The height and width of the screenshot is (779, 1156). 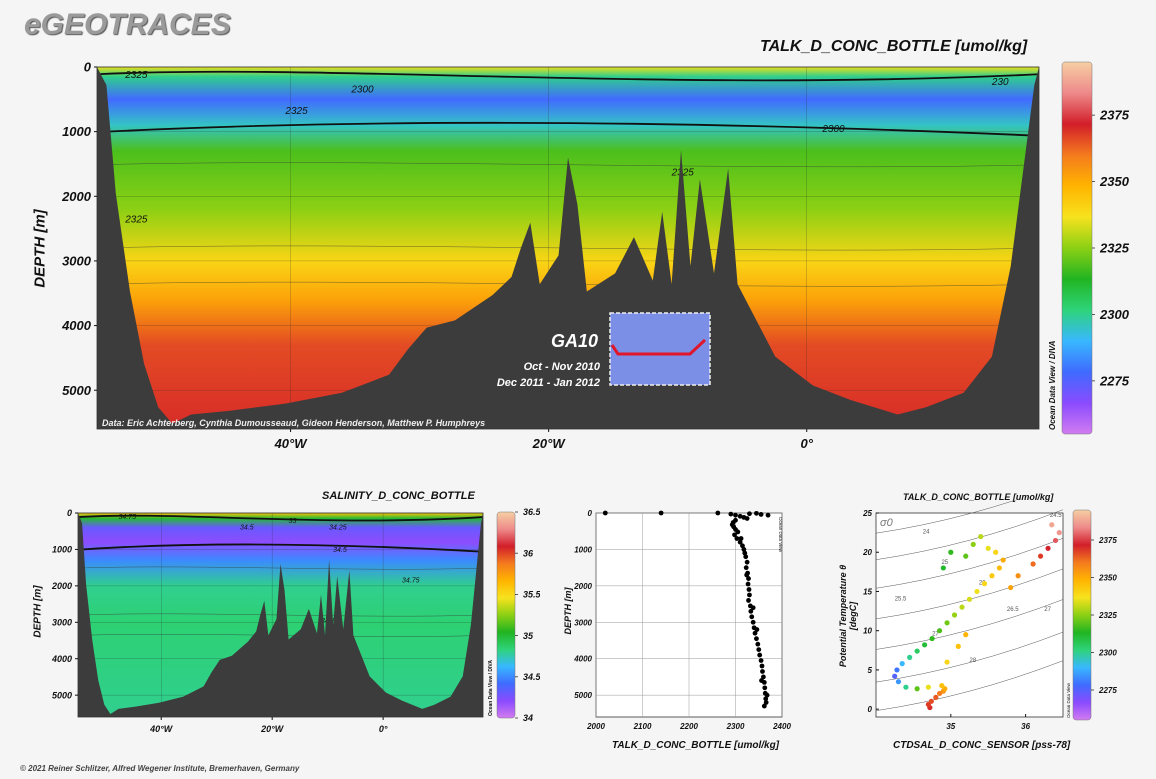 What do you see at coordinates (506, 615) in the screenshot?
I see `sal-colorbar` at bounding box center [506, 615].